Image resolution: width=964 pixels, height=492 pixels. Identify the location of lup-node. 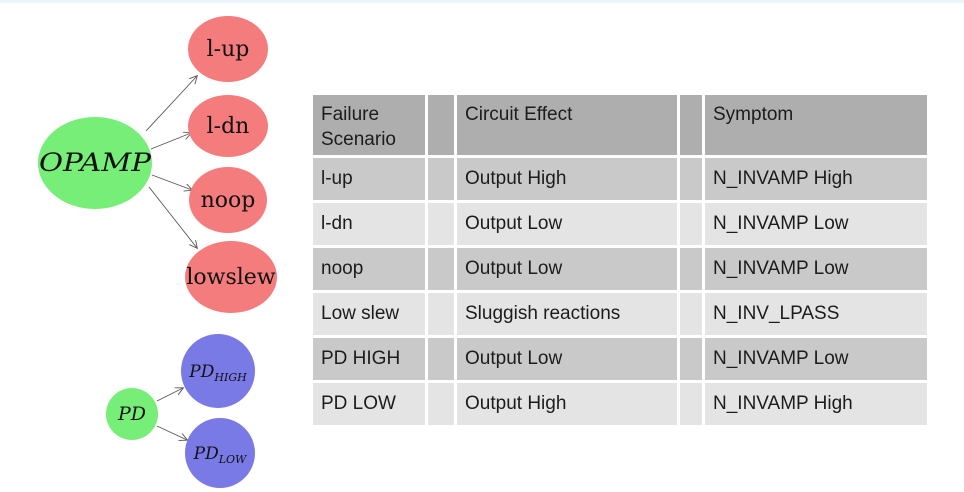
(228, 49).